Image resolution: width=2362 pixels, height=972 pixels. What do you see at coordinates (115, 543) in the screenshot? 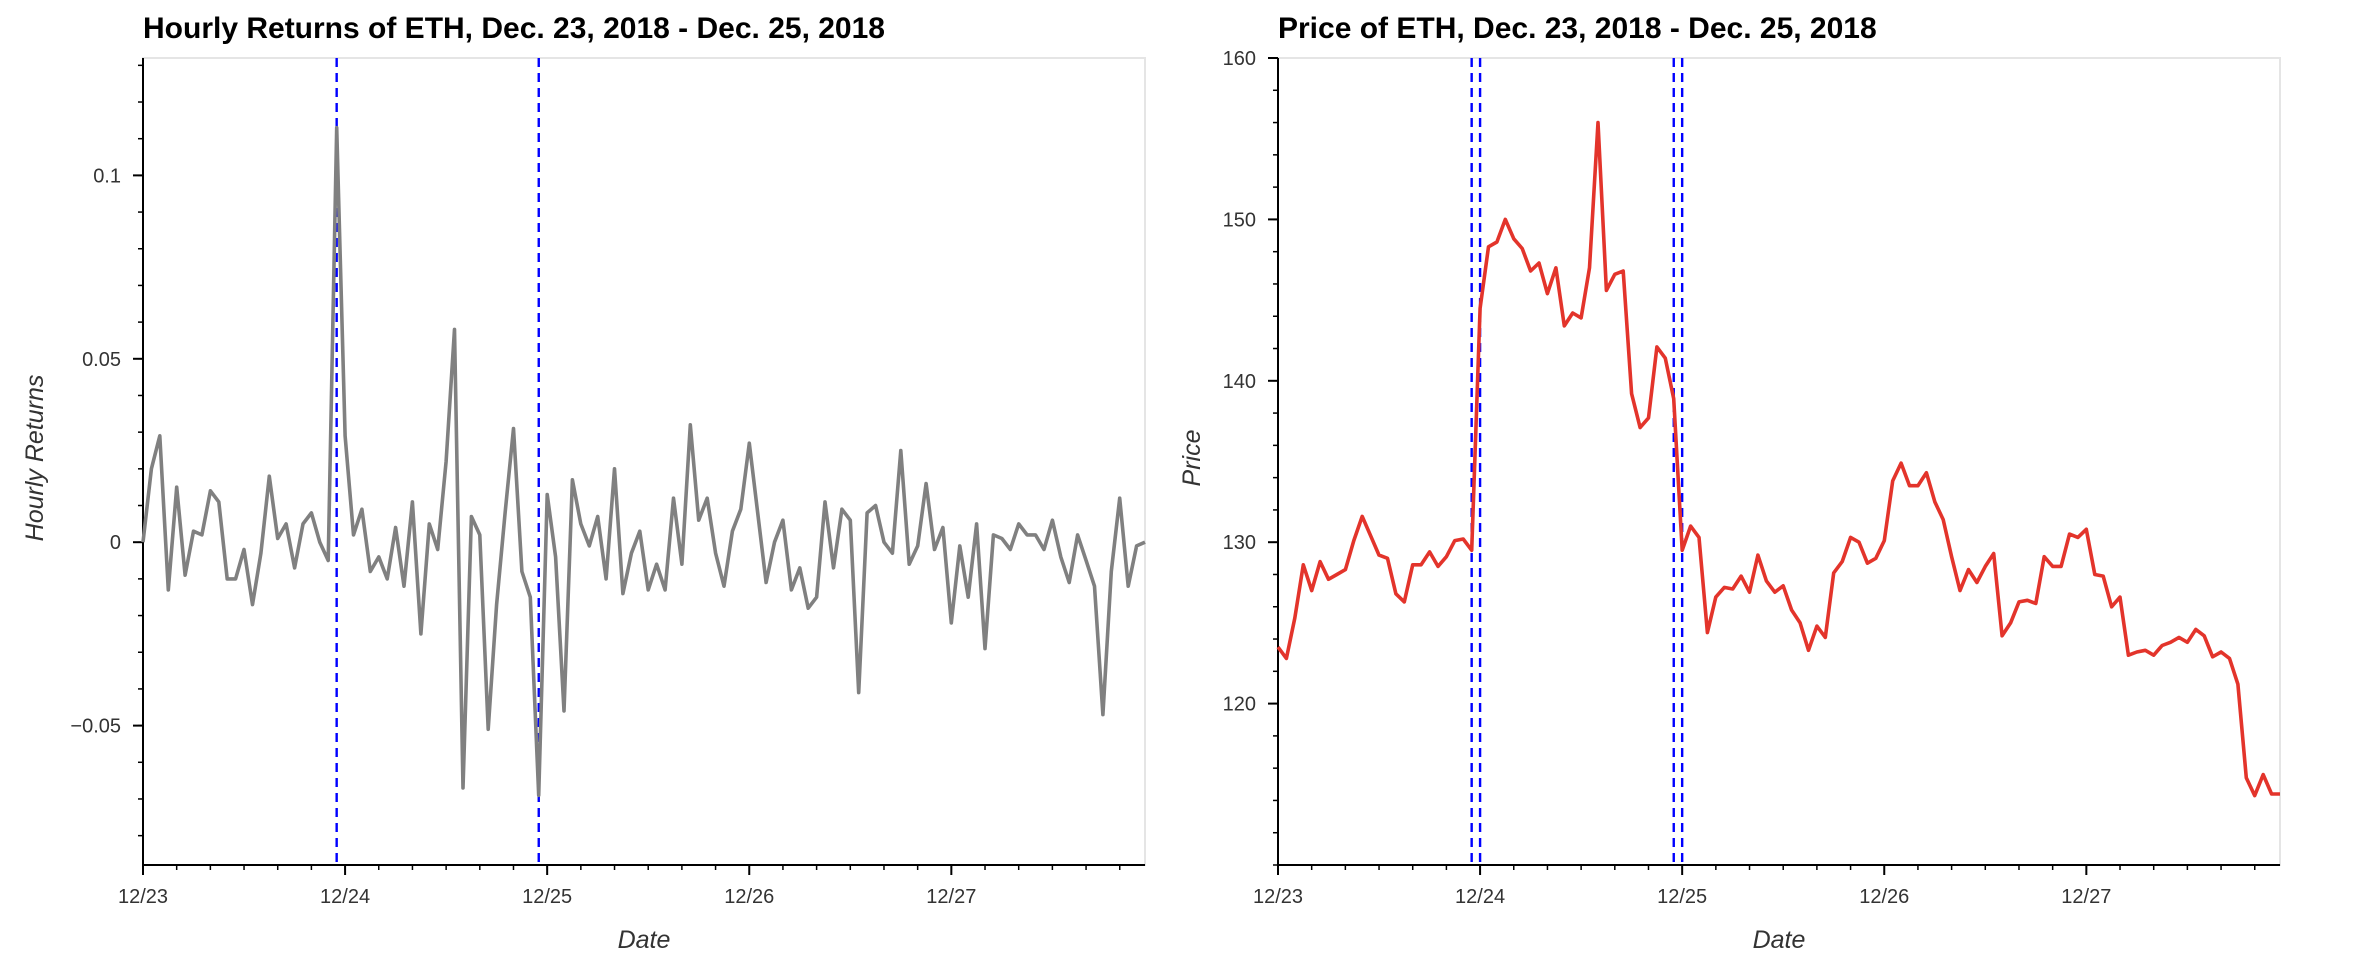
I see `returns-y-tick-label: 0` at bounding box center [115, 543].